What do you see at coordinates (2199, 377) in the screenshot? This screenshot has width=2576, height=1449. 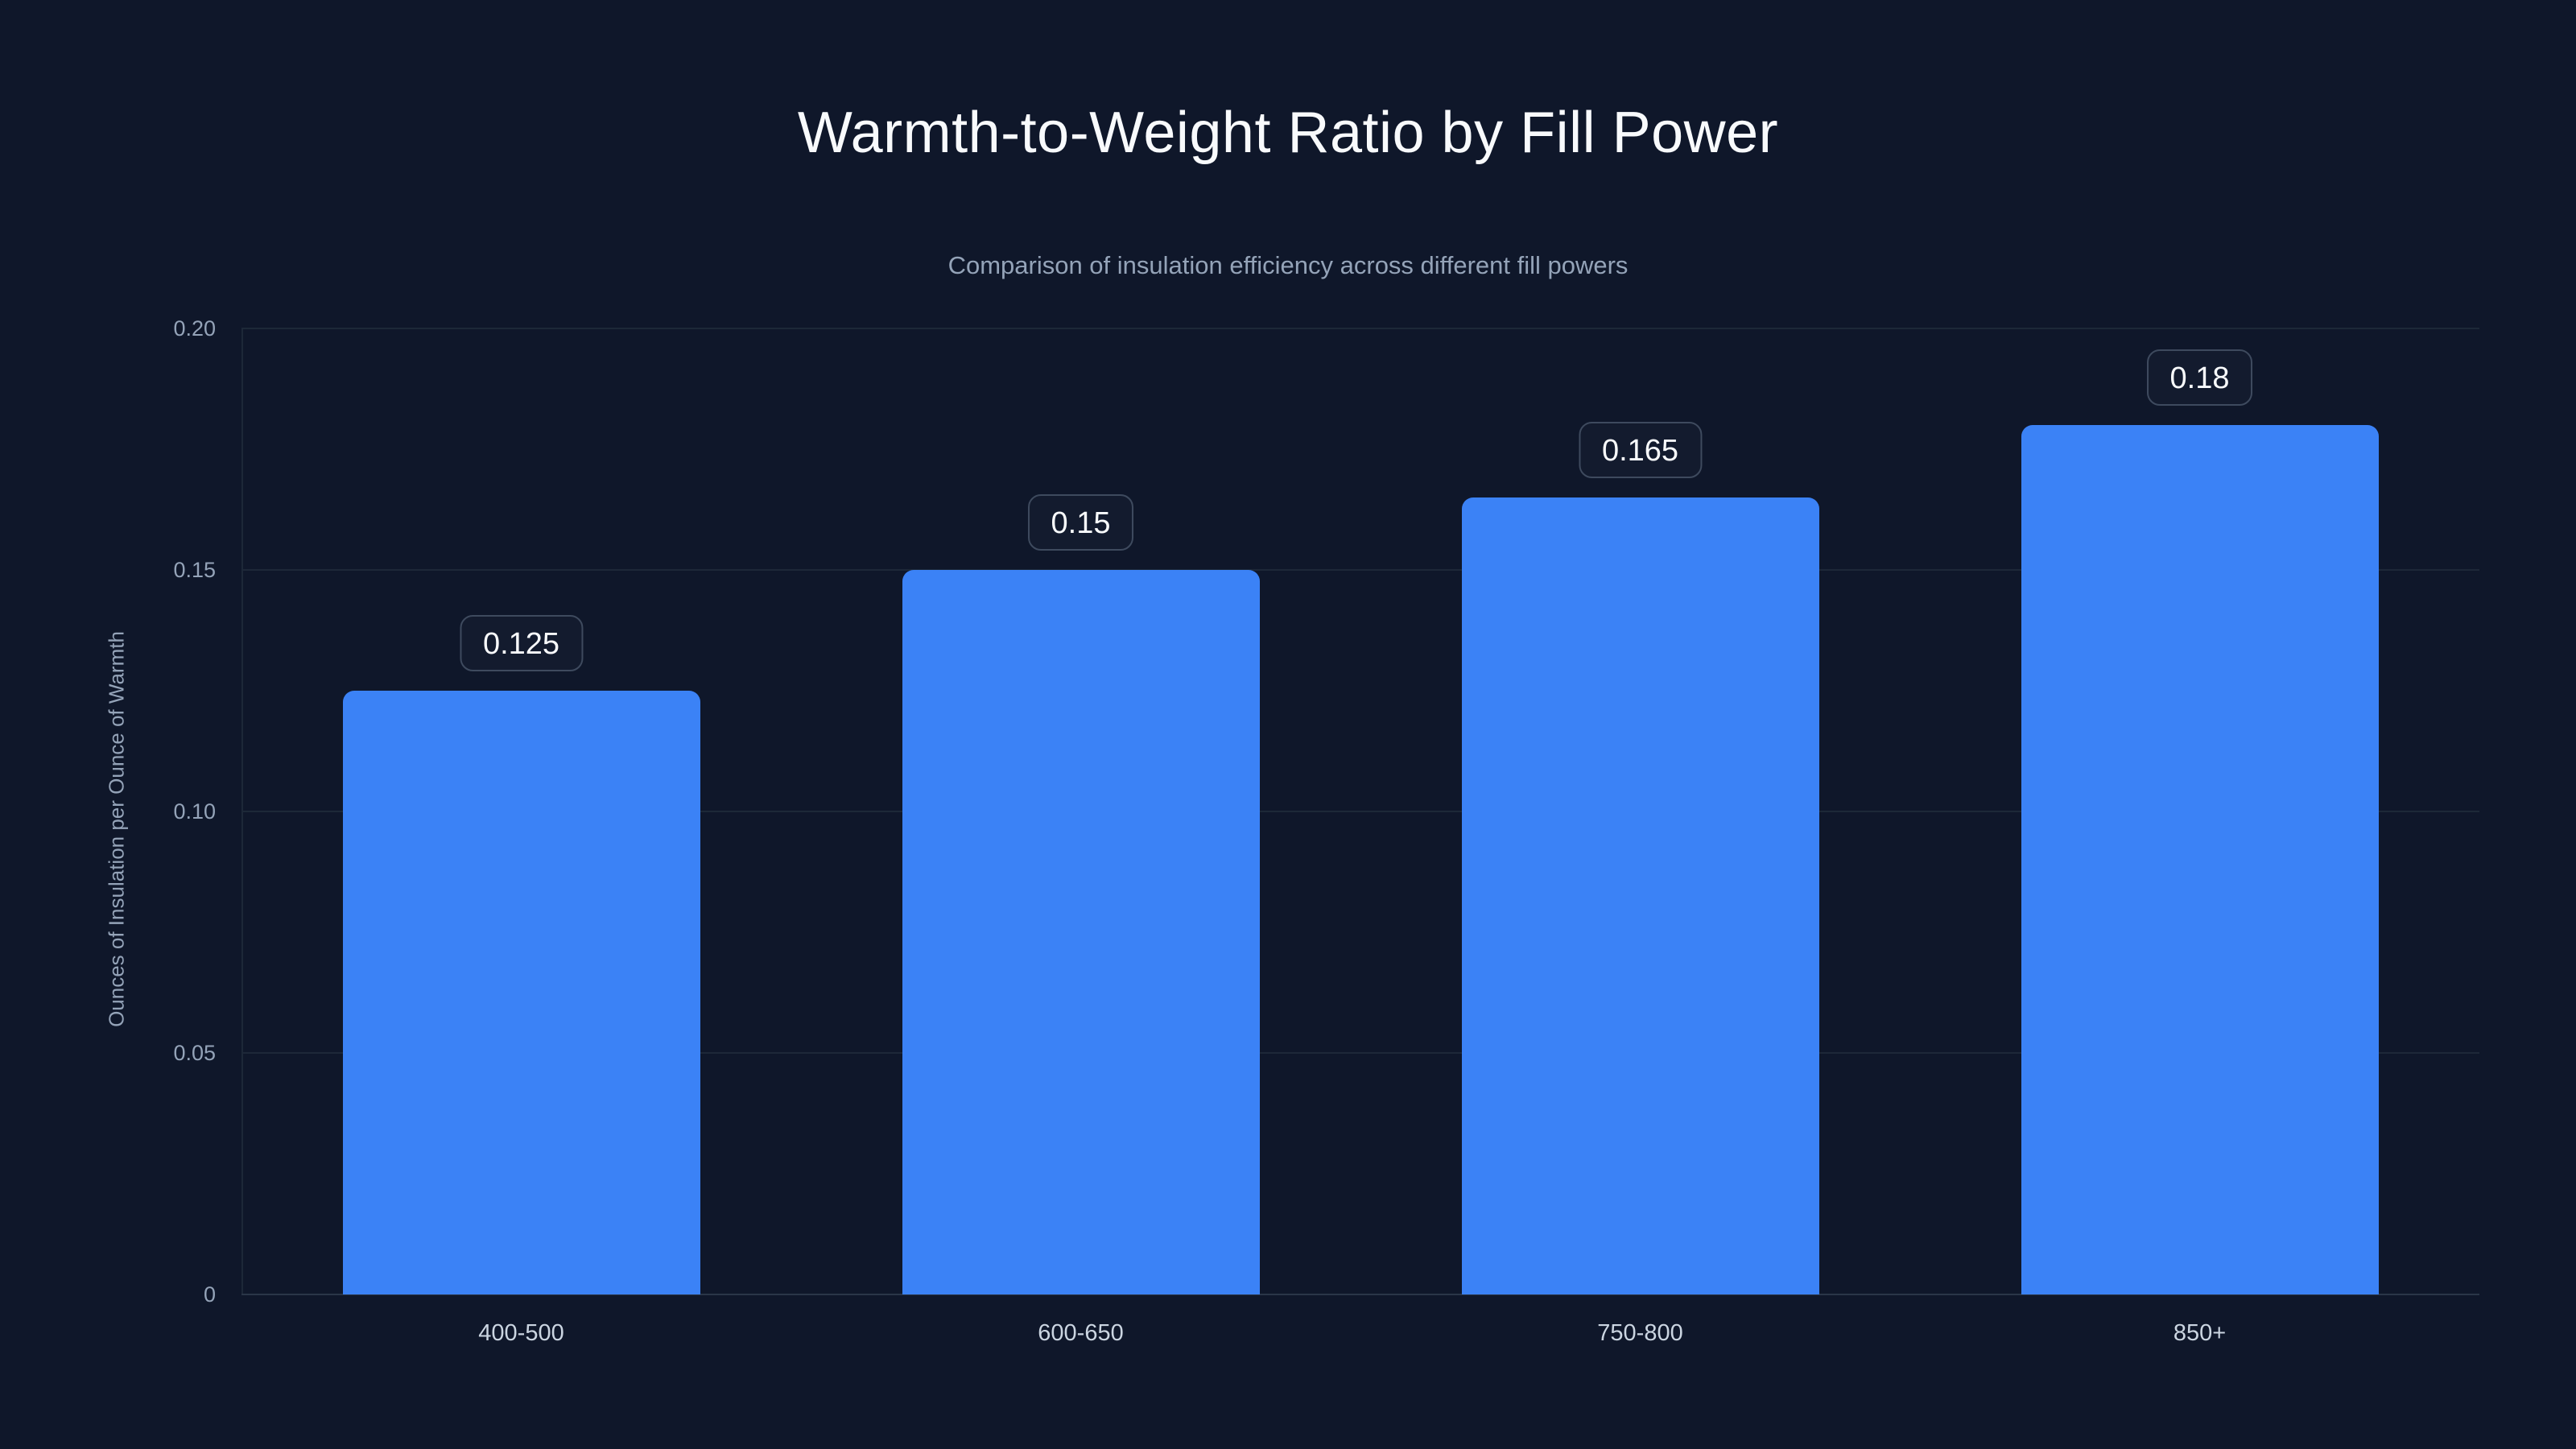 I see `bar-value-badge: 0.18` at bounding box center [2199, 377].